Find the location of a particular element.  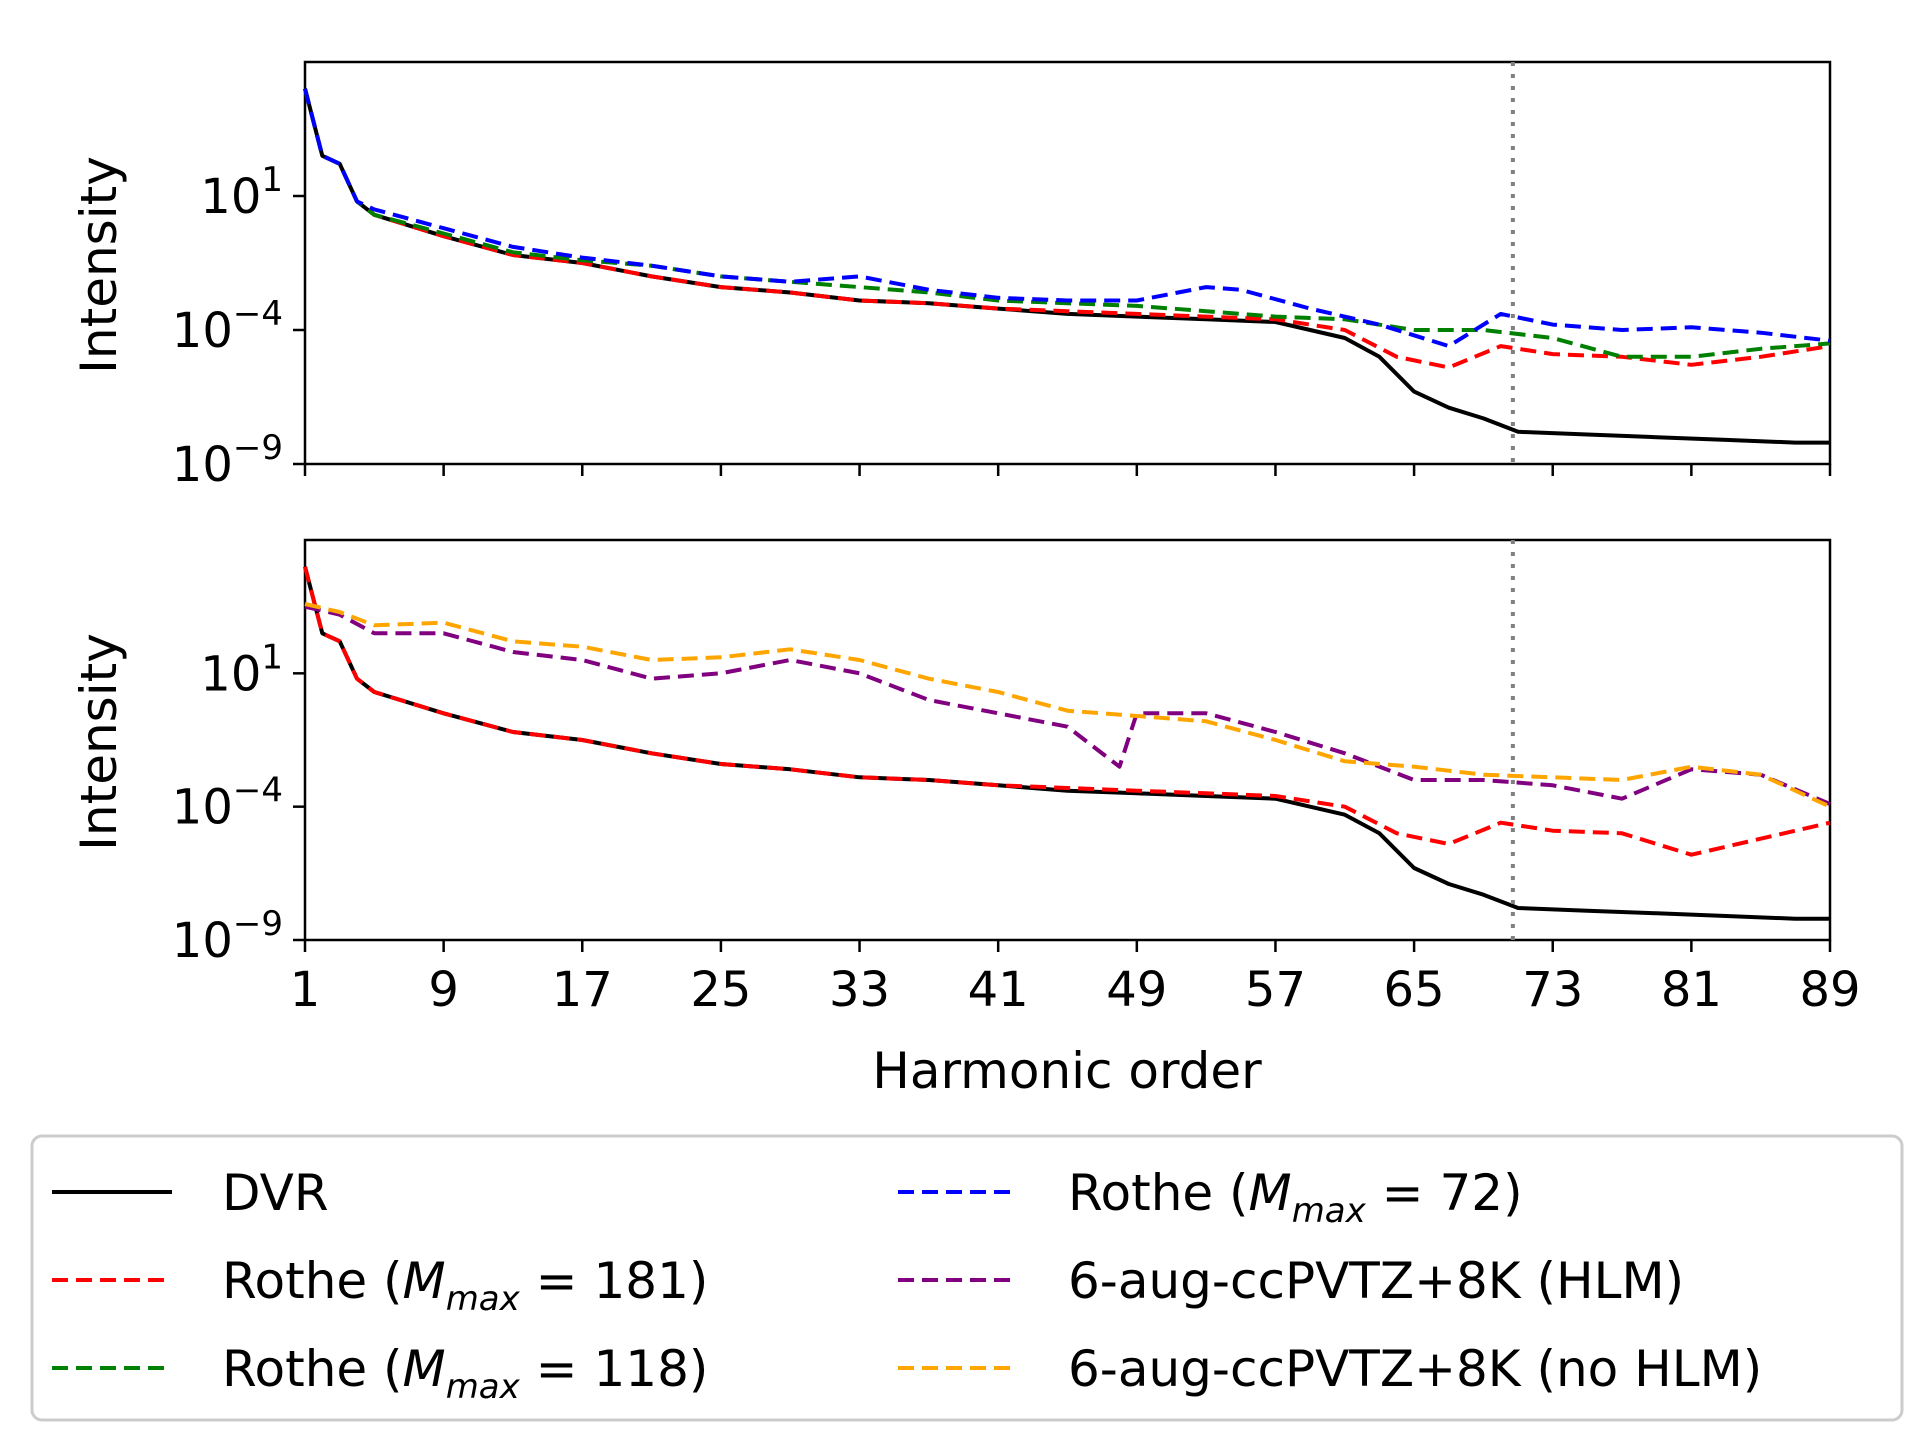

legend-label-hlm: 6-aug-ccPVTZ+8K (HLM) is located at coordinates (1376, 1281).